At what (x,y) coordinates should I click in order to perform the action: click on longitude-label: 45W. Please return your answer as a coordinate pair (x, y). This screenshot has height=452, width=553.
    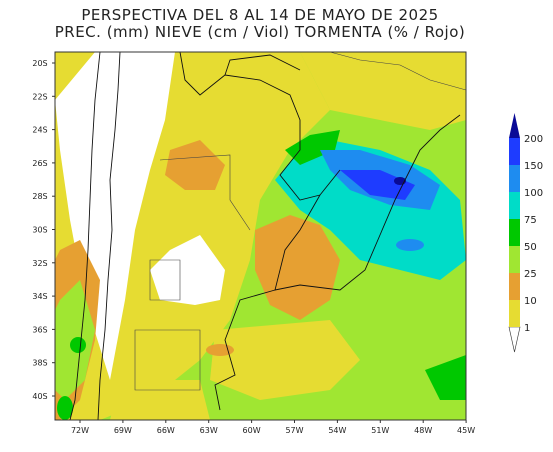
    Looking at the image, I should click on (466, 430).